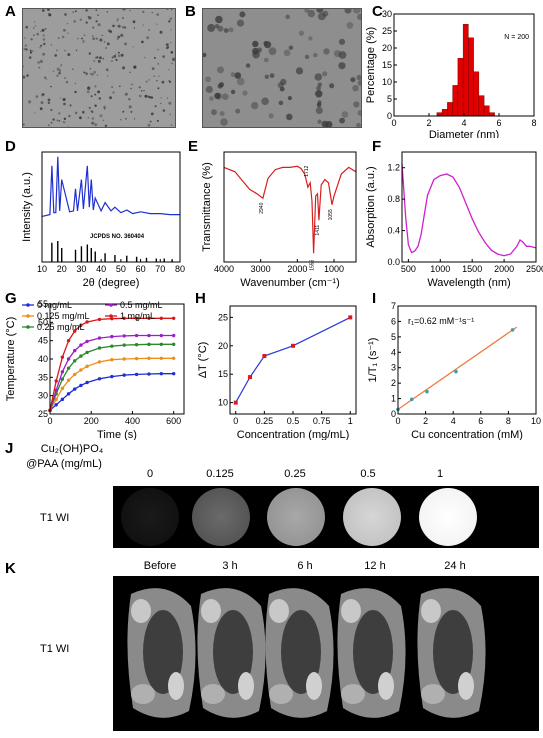 The image size is (543, 738). I want to click on x-tick-label: 10, so click(536, 421).